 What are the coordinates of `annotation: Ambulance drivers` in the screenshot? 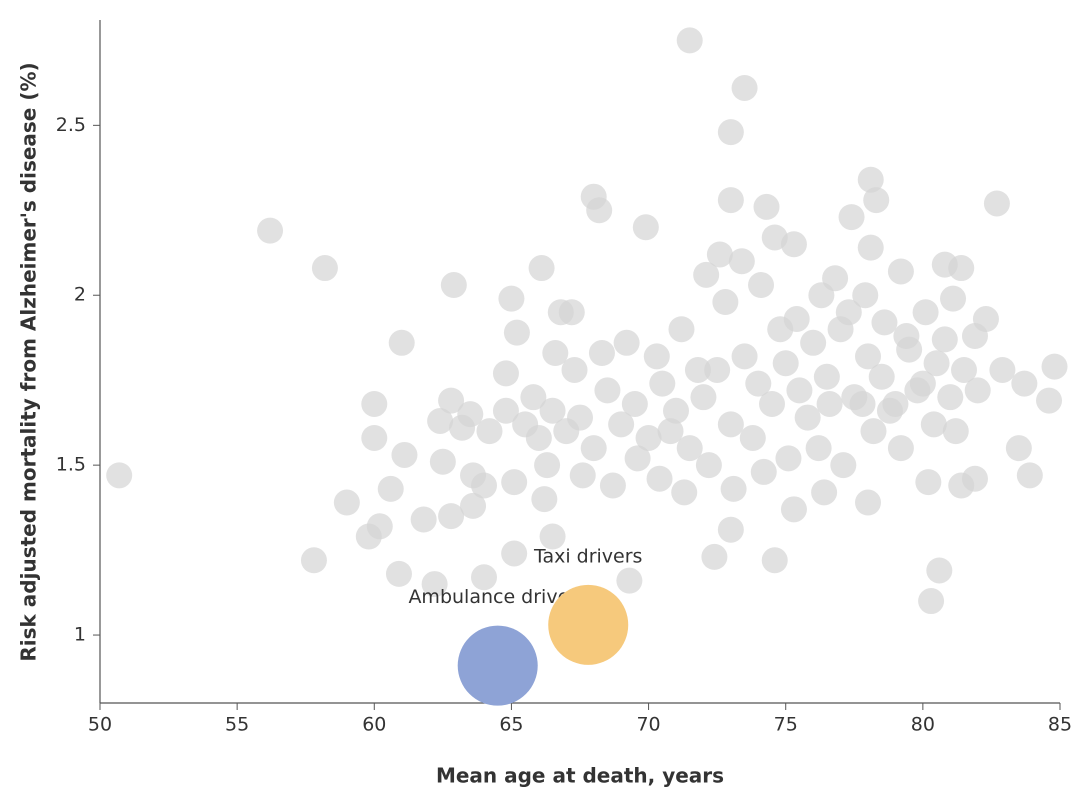 It's located at (497, 597).